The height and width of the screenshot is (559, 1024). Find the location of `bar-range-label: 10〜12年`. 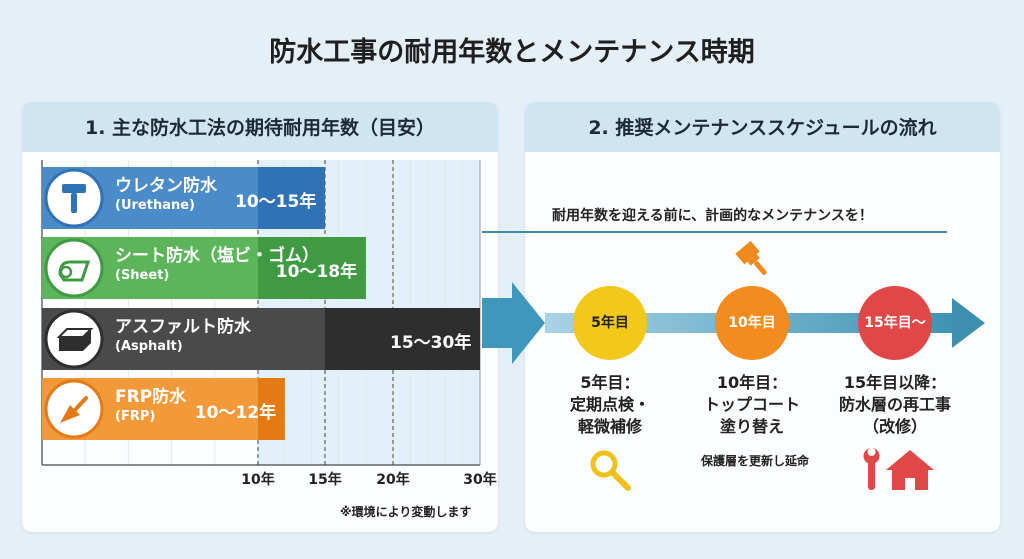

bar-range-label: 10〜12年 is located at coordinates (235, 413).